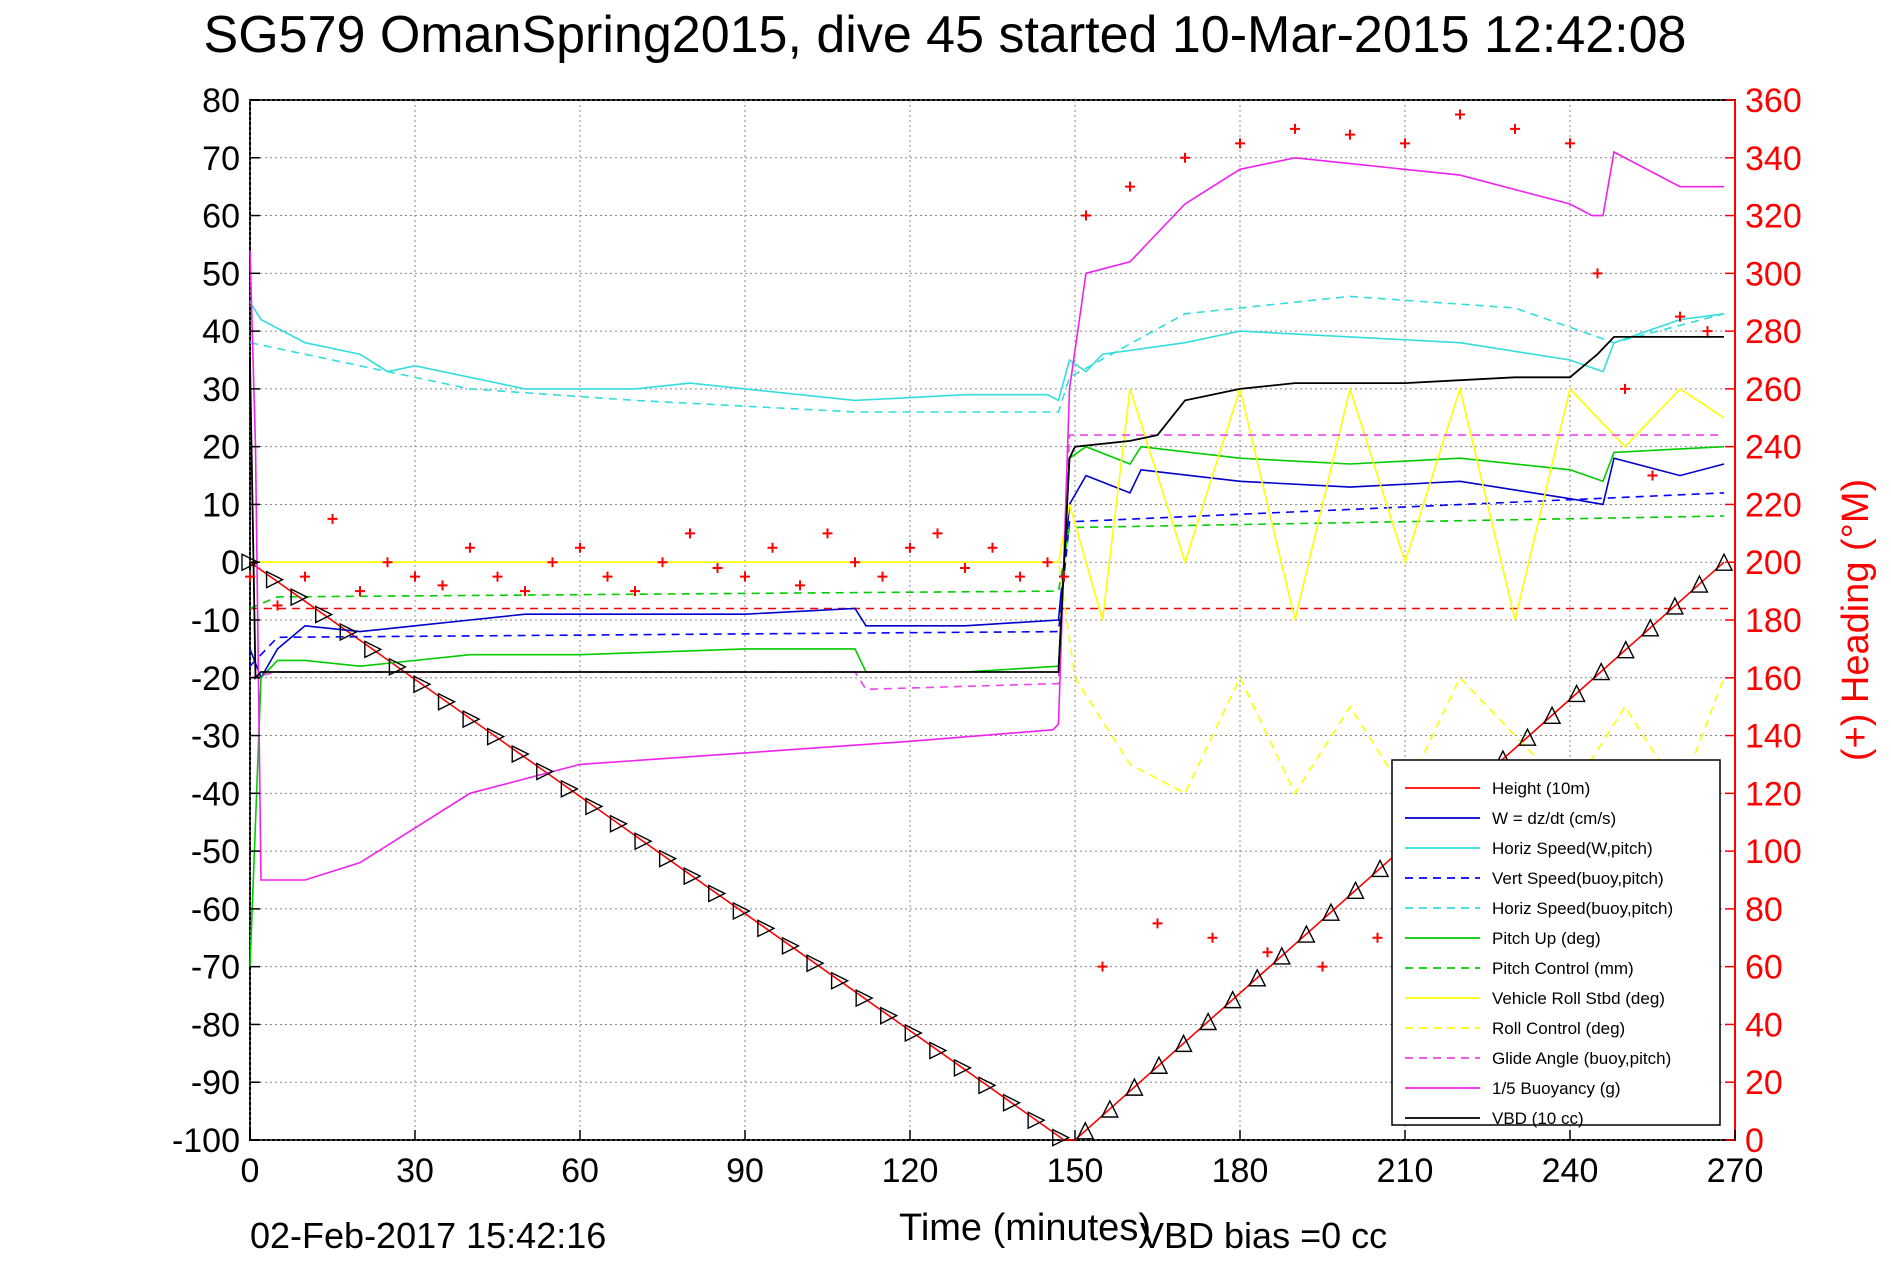  What do you see at coordinates (910, 1171) in the screenshot?
I see `x-tick-label: 120` at bounding box center [910, 1171].